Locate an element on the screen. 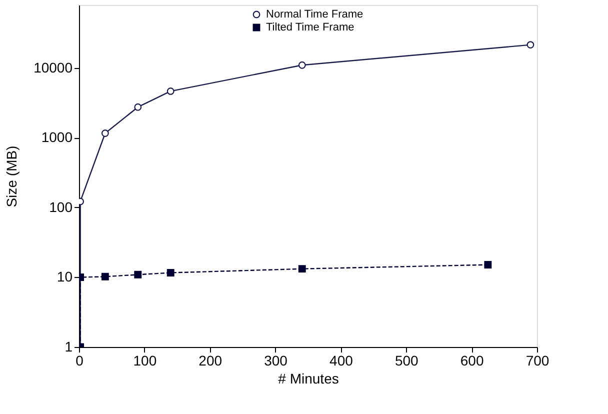 The width and height of the screenshot is (608, 414). x-tick-label: 200 is located at coordinates (210, 360).